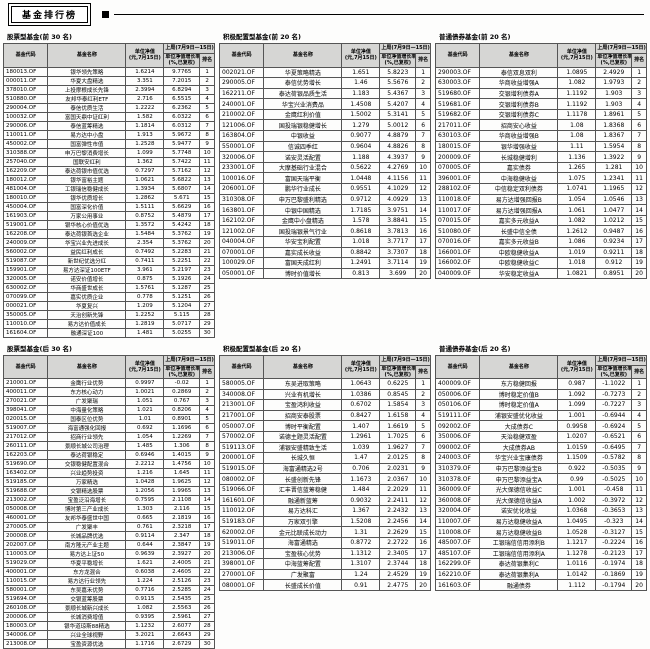  Describe the element at coordinates (303, 199) in the screenshot. I see `fund-name-cell: 申万巴黎盛利精选` at that location.